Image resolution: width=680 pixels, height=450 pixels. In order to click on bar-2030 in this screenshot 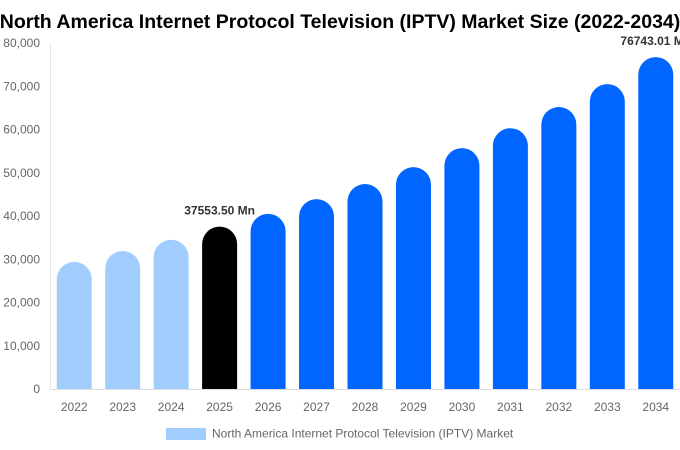, I will do `click(462, 268)`.